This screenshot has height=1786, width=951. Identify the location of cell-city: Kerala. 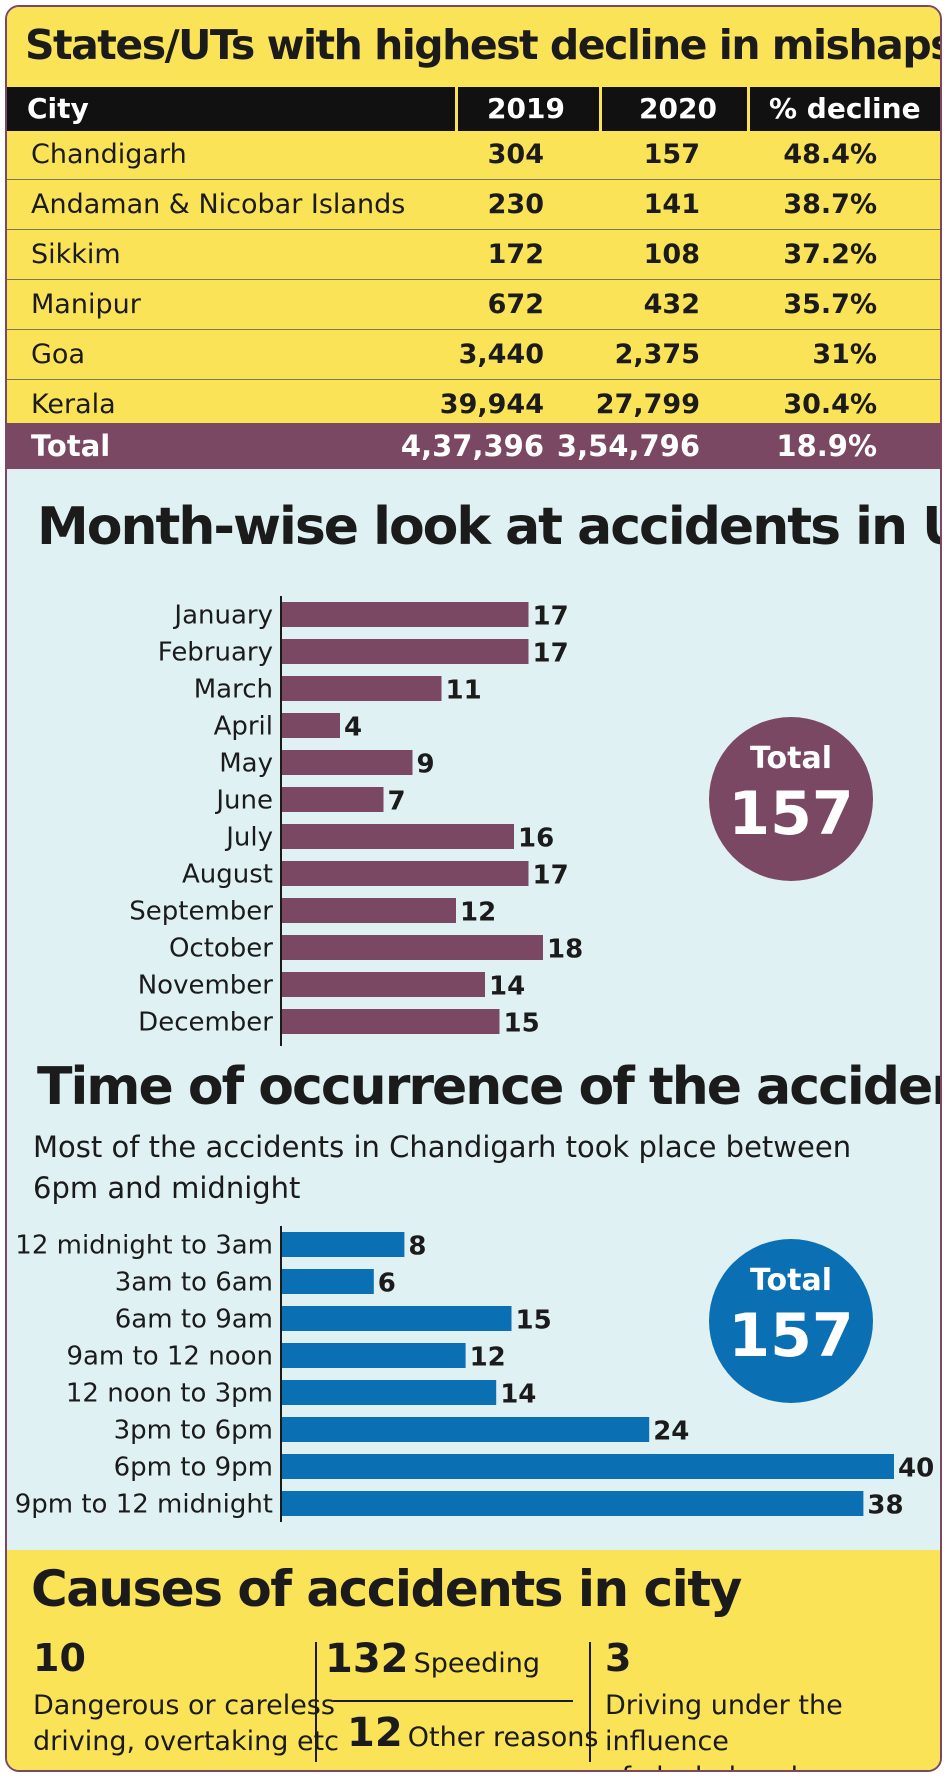
(73, 404).